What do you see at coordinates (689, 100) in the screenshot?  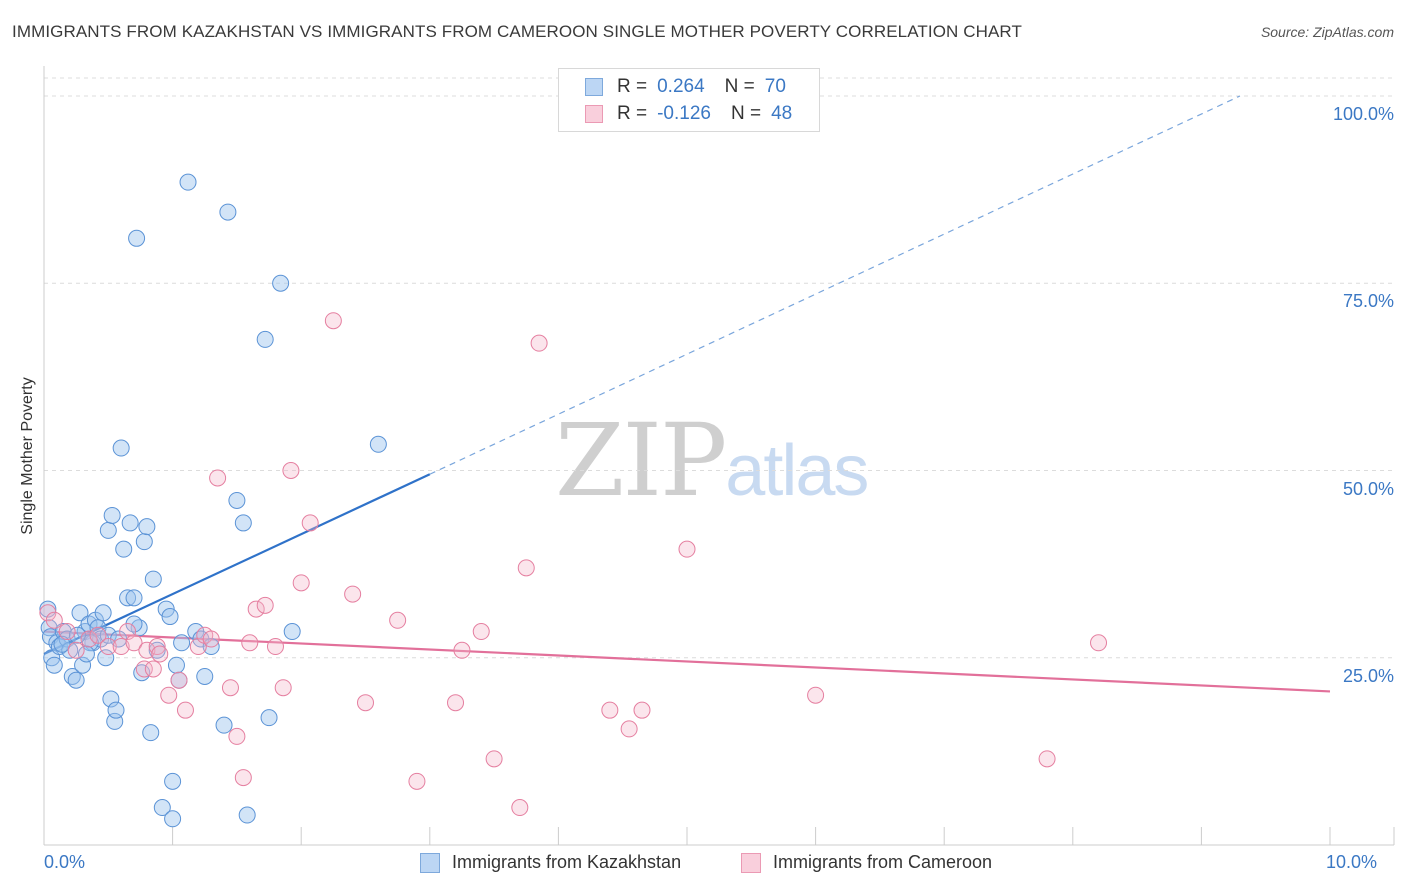 I see `correlation-legend: R = 0.264 N = 70 R = -0.126 N = 48` at bounding box center [689, 100].